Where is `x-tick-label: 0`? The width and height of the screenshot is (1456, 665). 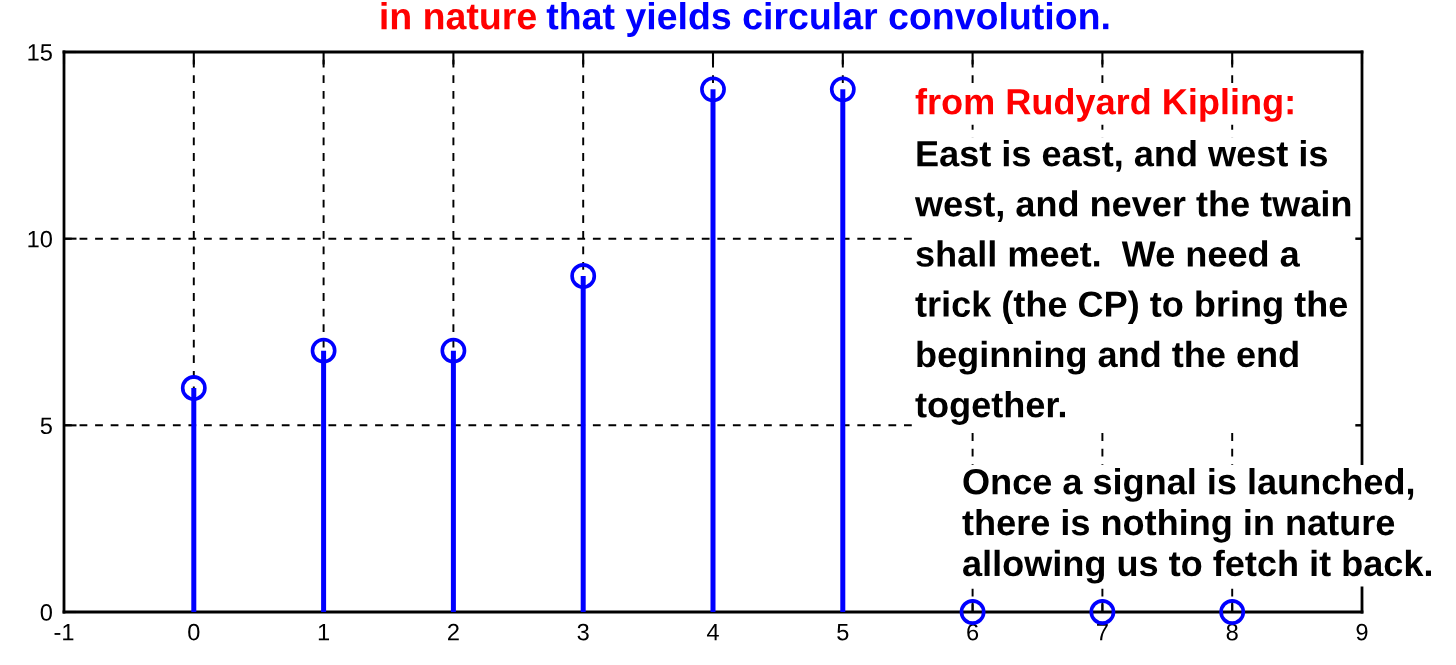 x-tick-label: 0 is located at coordinates (194, 632).